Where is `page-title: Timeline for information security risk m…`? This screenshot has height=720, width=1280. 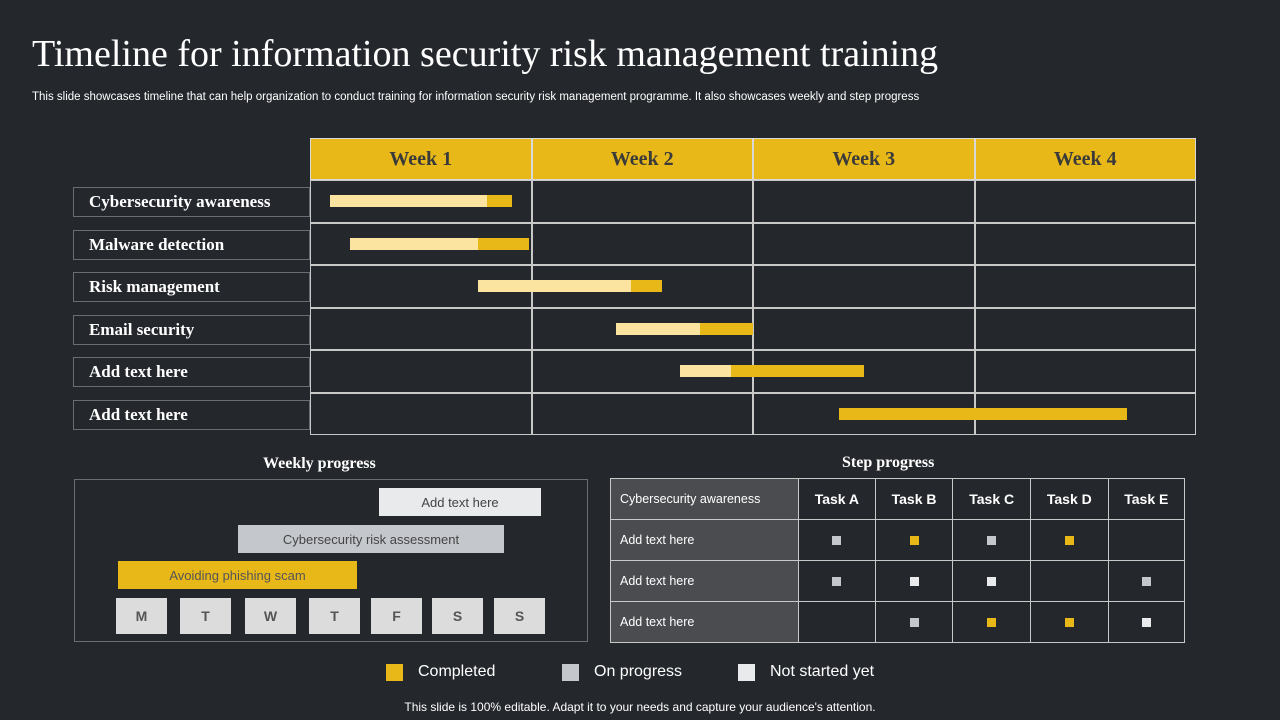 page-title: Timeline for information security risk m… is located at coordinates (485, 54).